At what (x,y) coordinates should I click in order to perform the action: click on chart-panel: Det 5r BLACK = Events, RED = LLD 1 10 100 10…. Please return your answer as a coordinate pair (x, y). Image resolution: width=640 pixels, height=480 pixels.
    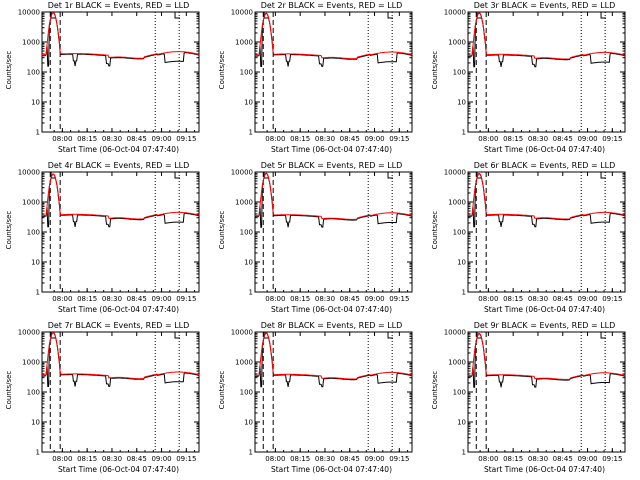
    Looking at the image, I should click on (319, 240).